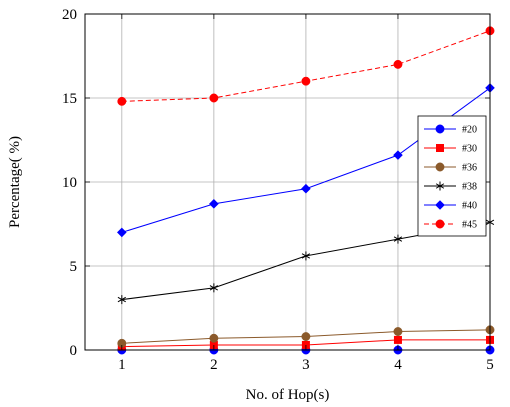 This screenshot has height=407, width=510. Describe the element at coordinates (469, 206) in the screenshot. I see `legend-label: #40` at that location.